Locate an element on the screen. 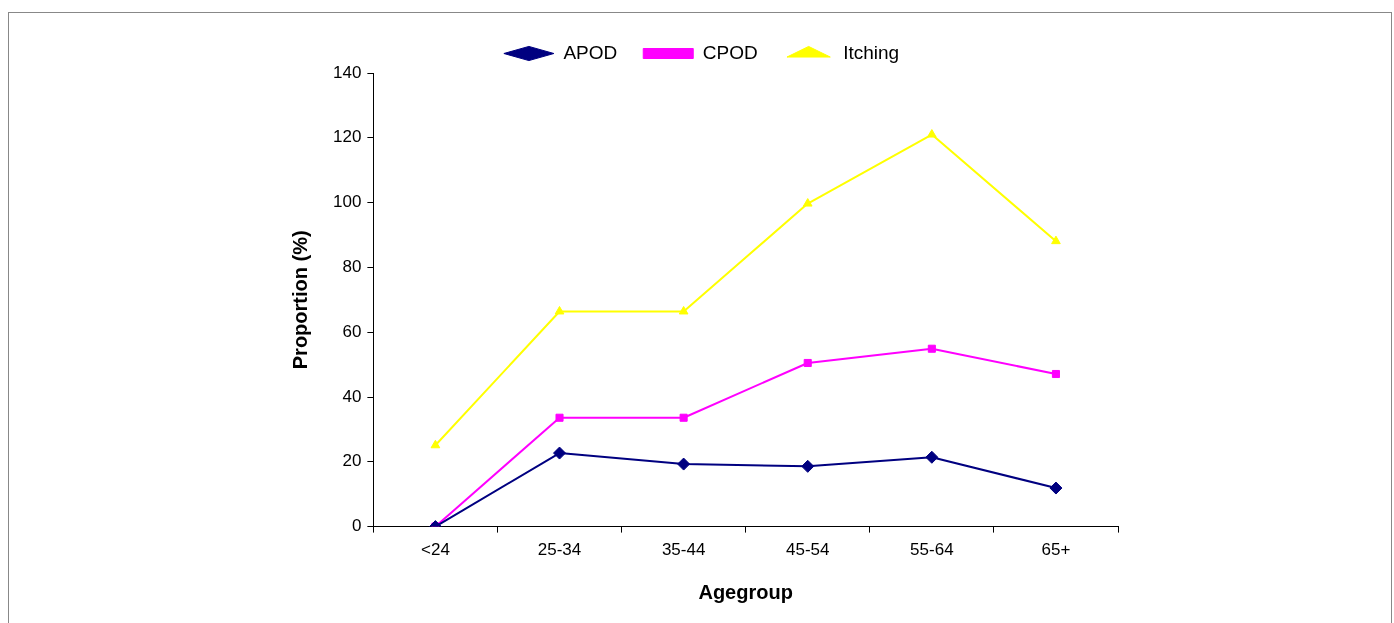  x-tick-label: 25-34 is located at coordinates (559, 550).